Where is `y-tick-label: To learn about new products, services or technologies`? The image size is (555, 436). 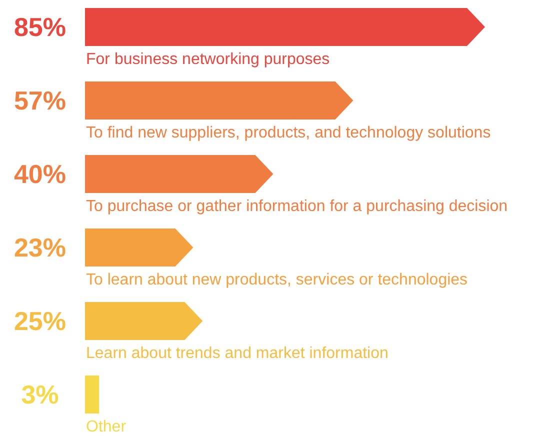 y-tick-label: To learn about new products, services or technologies is located at coordinates (277, 280).